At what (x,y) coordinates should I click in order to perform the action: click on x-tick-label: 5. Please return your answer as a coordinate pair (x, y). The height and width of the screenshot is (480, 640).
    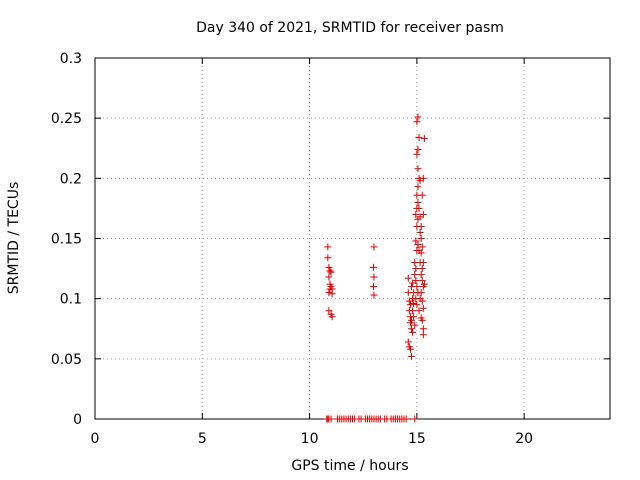
    Looking at the image, I should click on (202, 439).